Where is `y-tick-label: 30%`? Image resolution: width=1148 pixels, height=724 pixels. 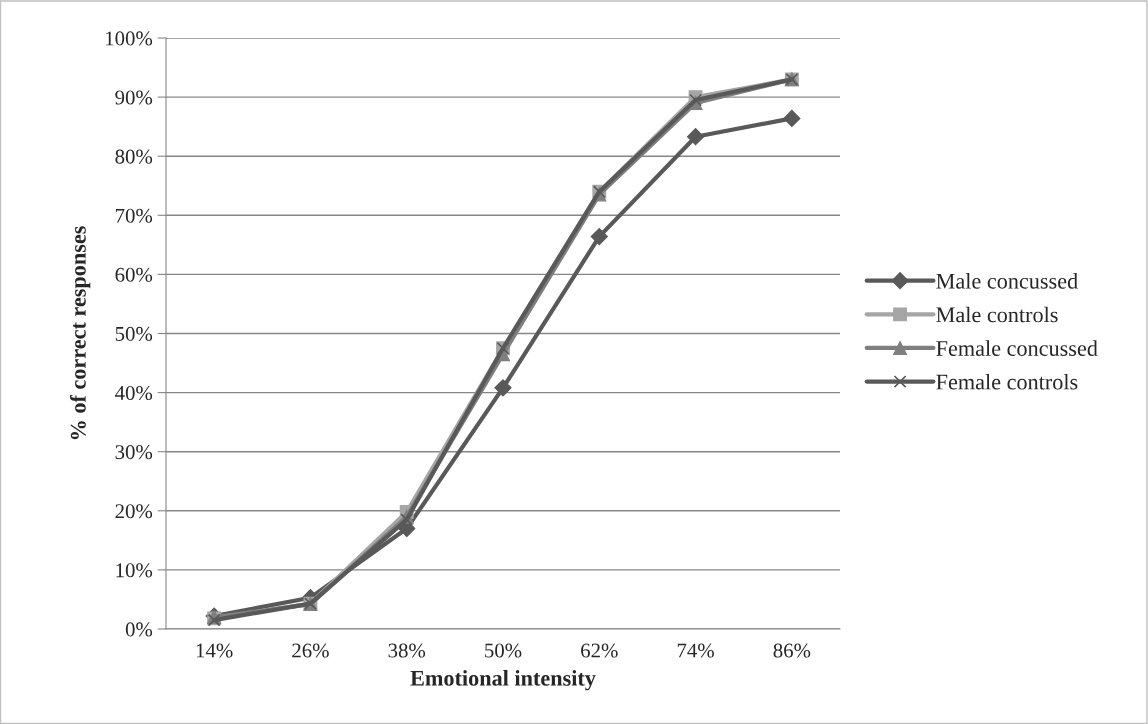 y-tick-label: 30% is located at coordinates (134, 452).